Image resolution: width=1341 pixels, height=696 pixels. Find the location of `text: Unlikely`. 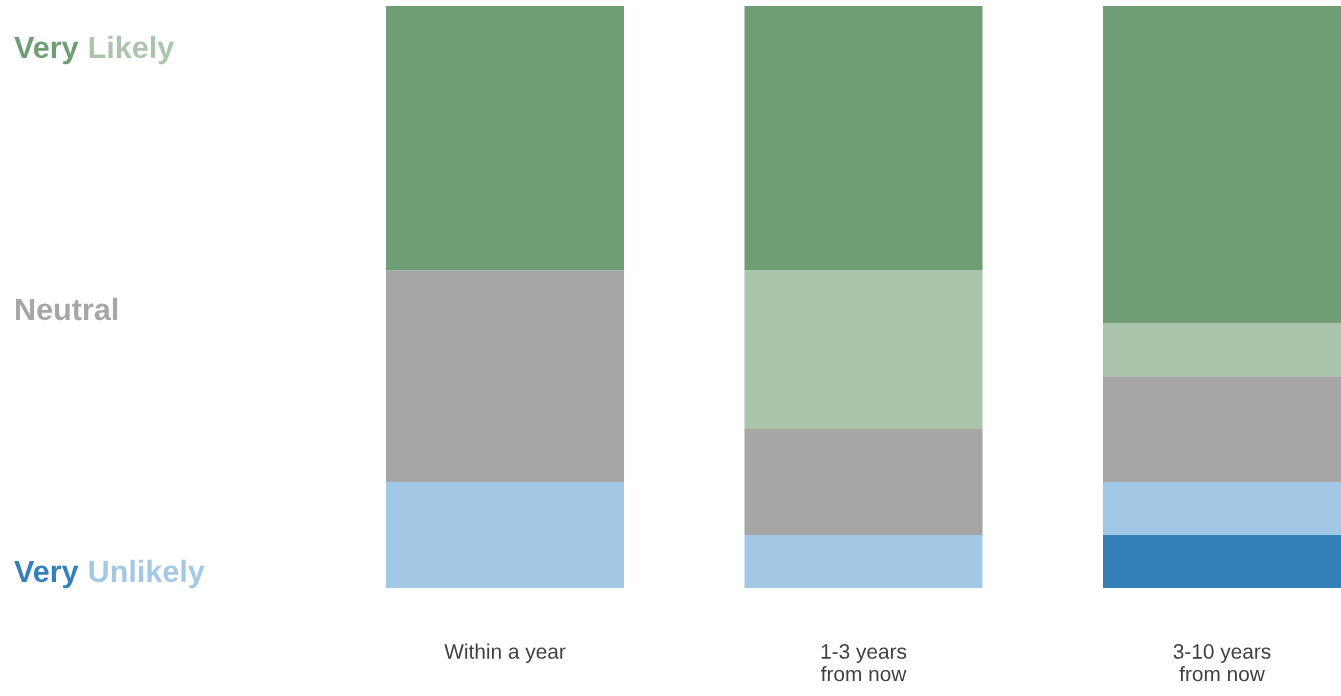

text: Unlikely is located at coordinates (147, 574).